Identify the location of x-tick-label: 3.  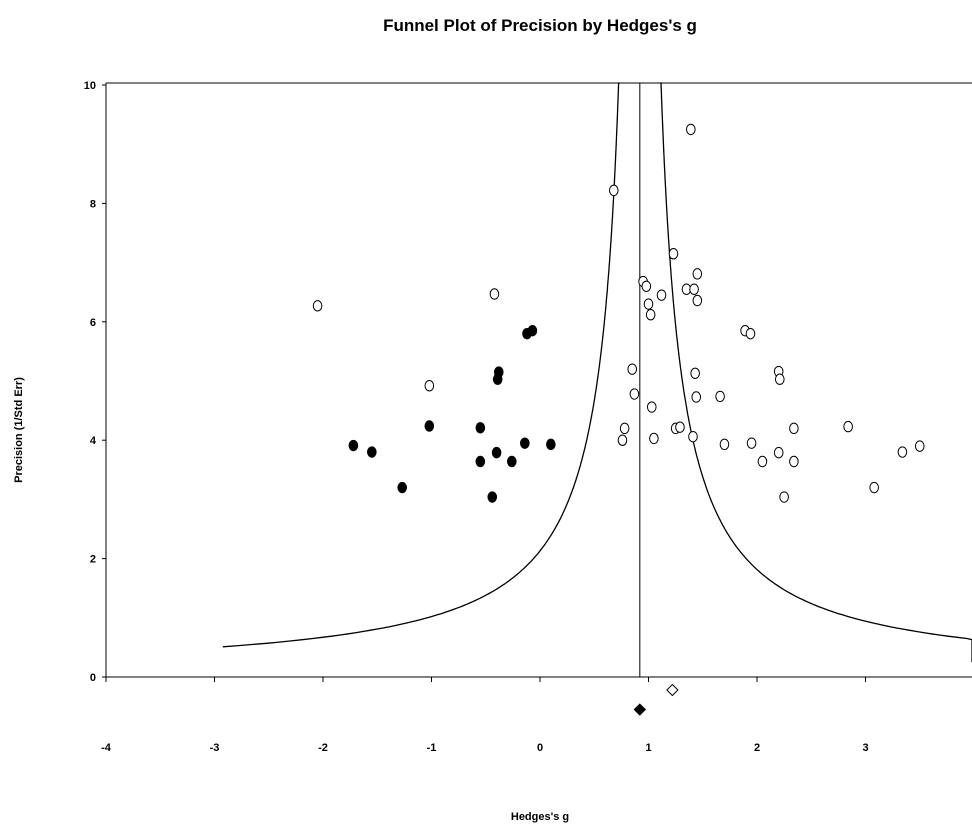
(865, 748).